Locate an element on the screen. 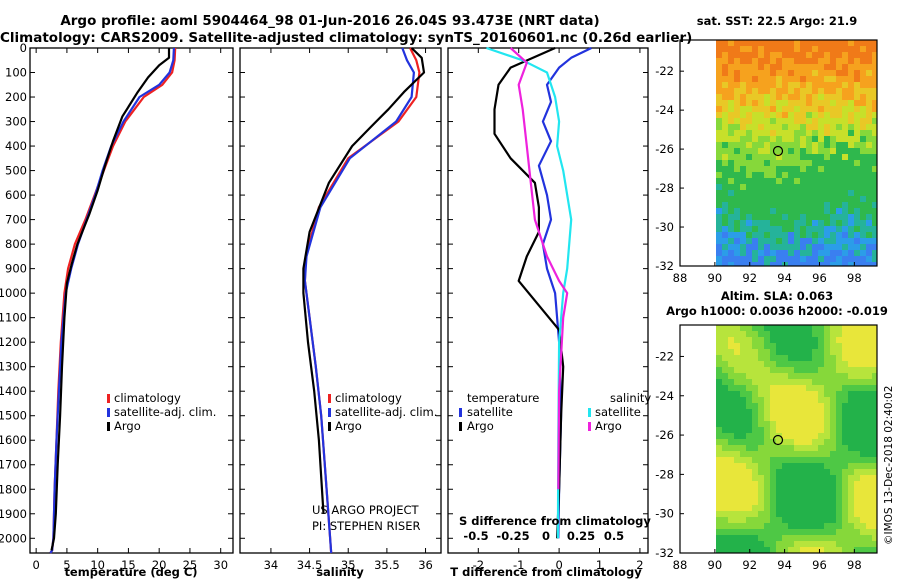 This screenshot has width=900, height=580. series-line-salinity-satellite is located at coordinates (529, 292).